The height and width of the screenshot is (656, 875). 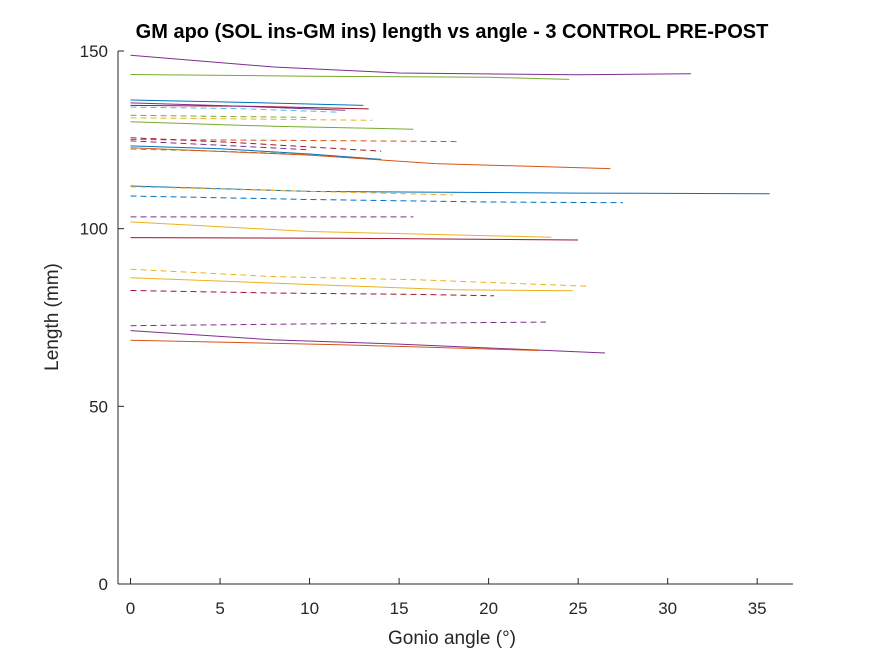 What do you see at coordinates (452, 638) in the screenshot?
I see `x-axis-label: Gonio angle (°)` at bounding box center [452, 638].